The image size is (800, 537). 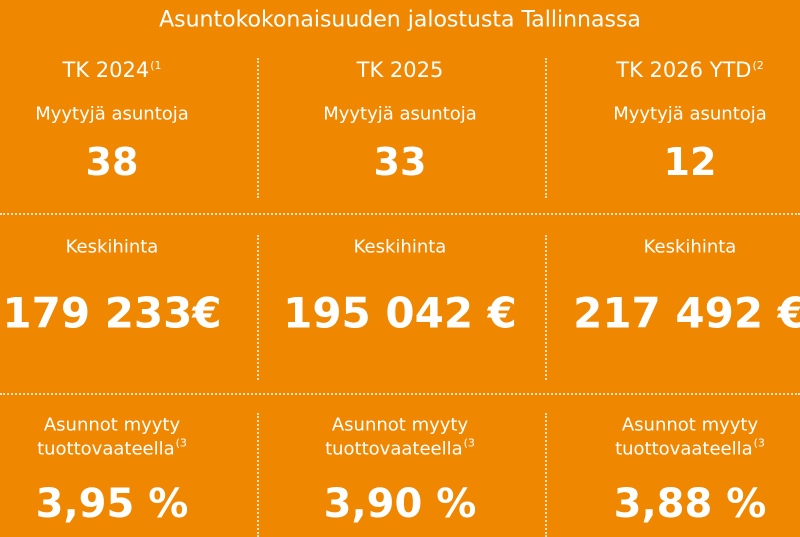 I want to click on sold-value: 33, so click(x=400, y=162).